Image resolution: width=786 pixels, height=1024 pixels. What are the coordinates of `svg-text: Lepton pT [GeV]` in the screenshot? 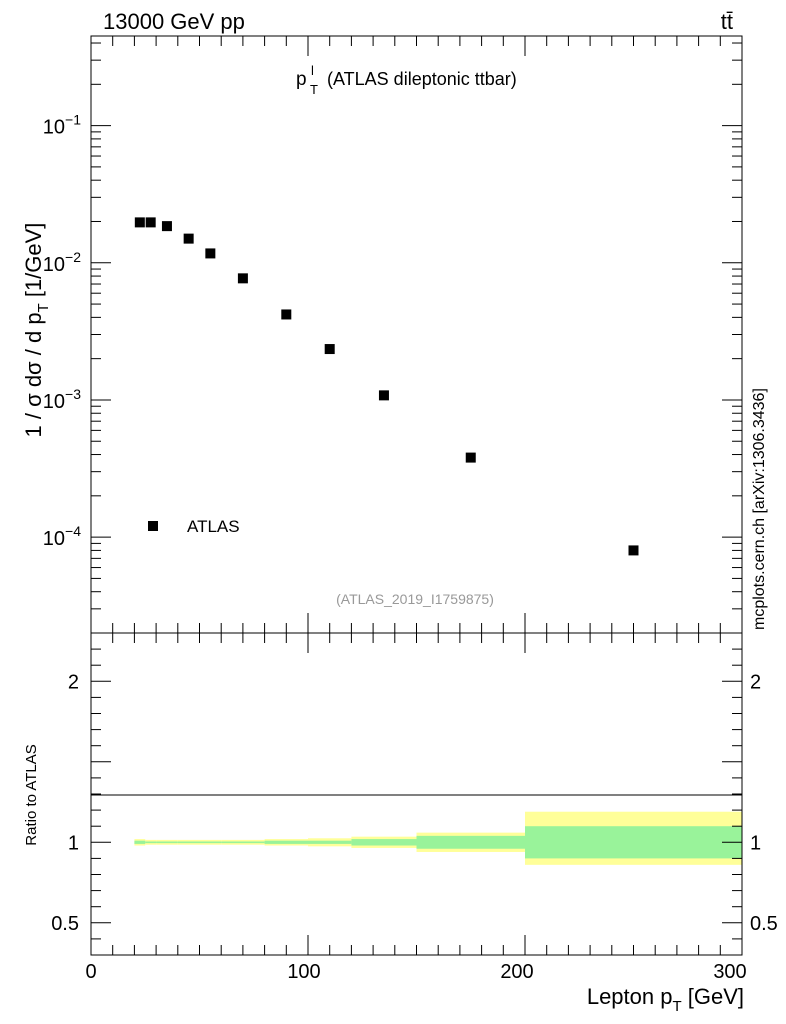 It's located at (665, 999).